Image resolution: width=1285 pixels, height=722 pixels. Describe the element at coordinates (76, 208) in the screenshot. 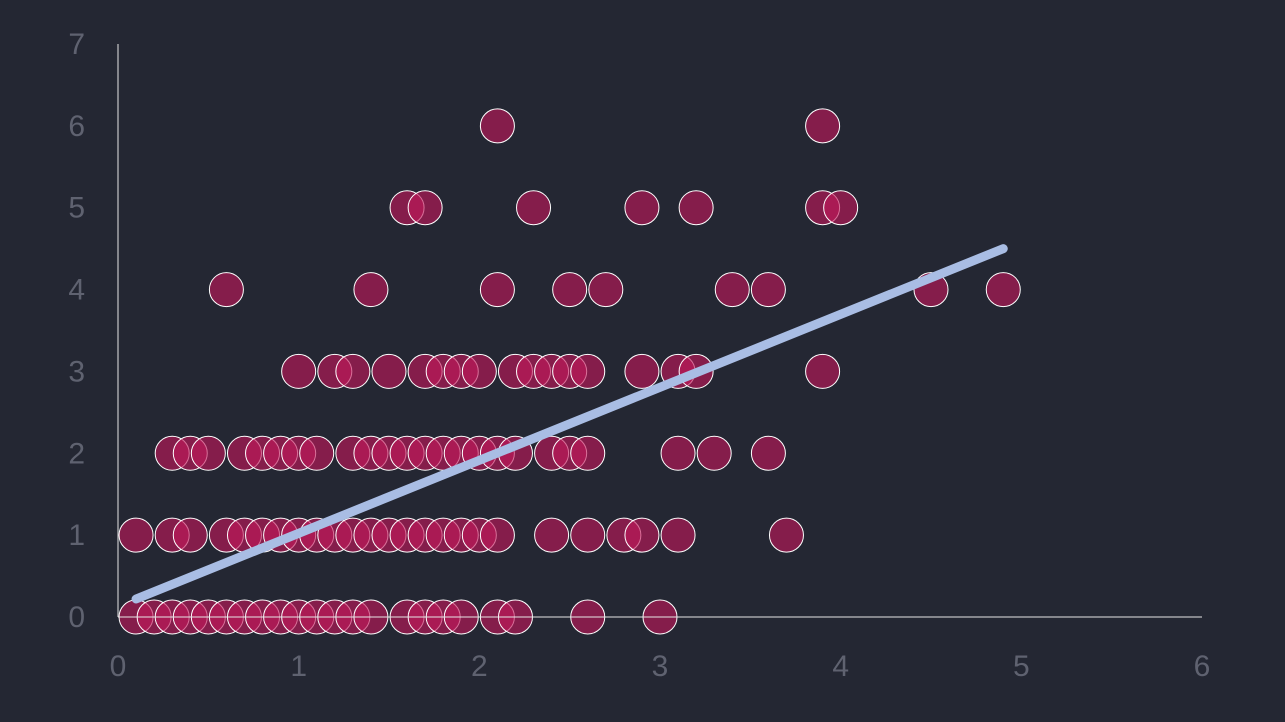

I see `y-tick-label: 5` at that location.